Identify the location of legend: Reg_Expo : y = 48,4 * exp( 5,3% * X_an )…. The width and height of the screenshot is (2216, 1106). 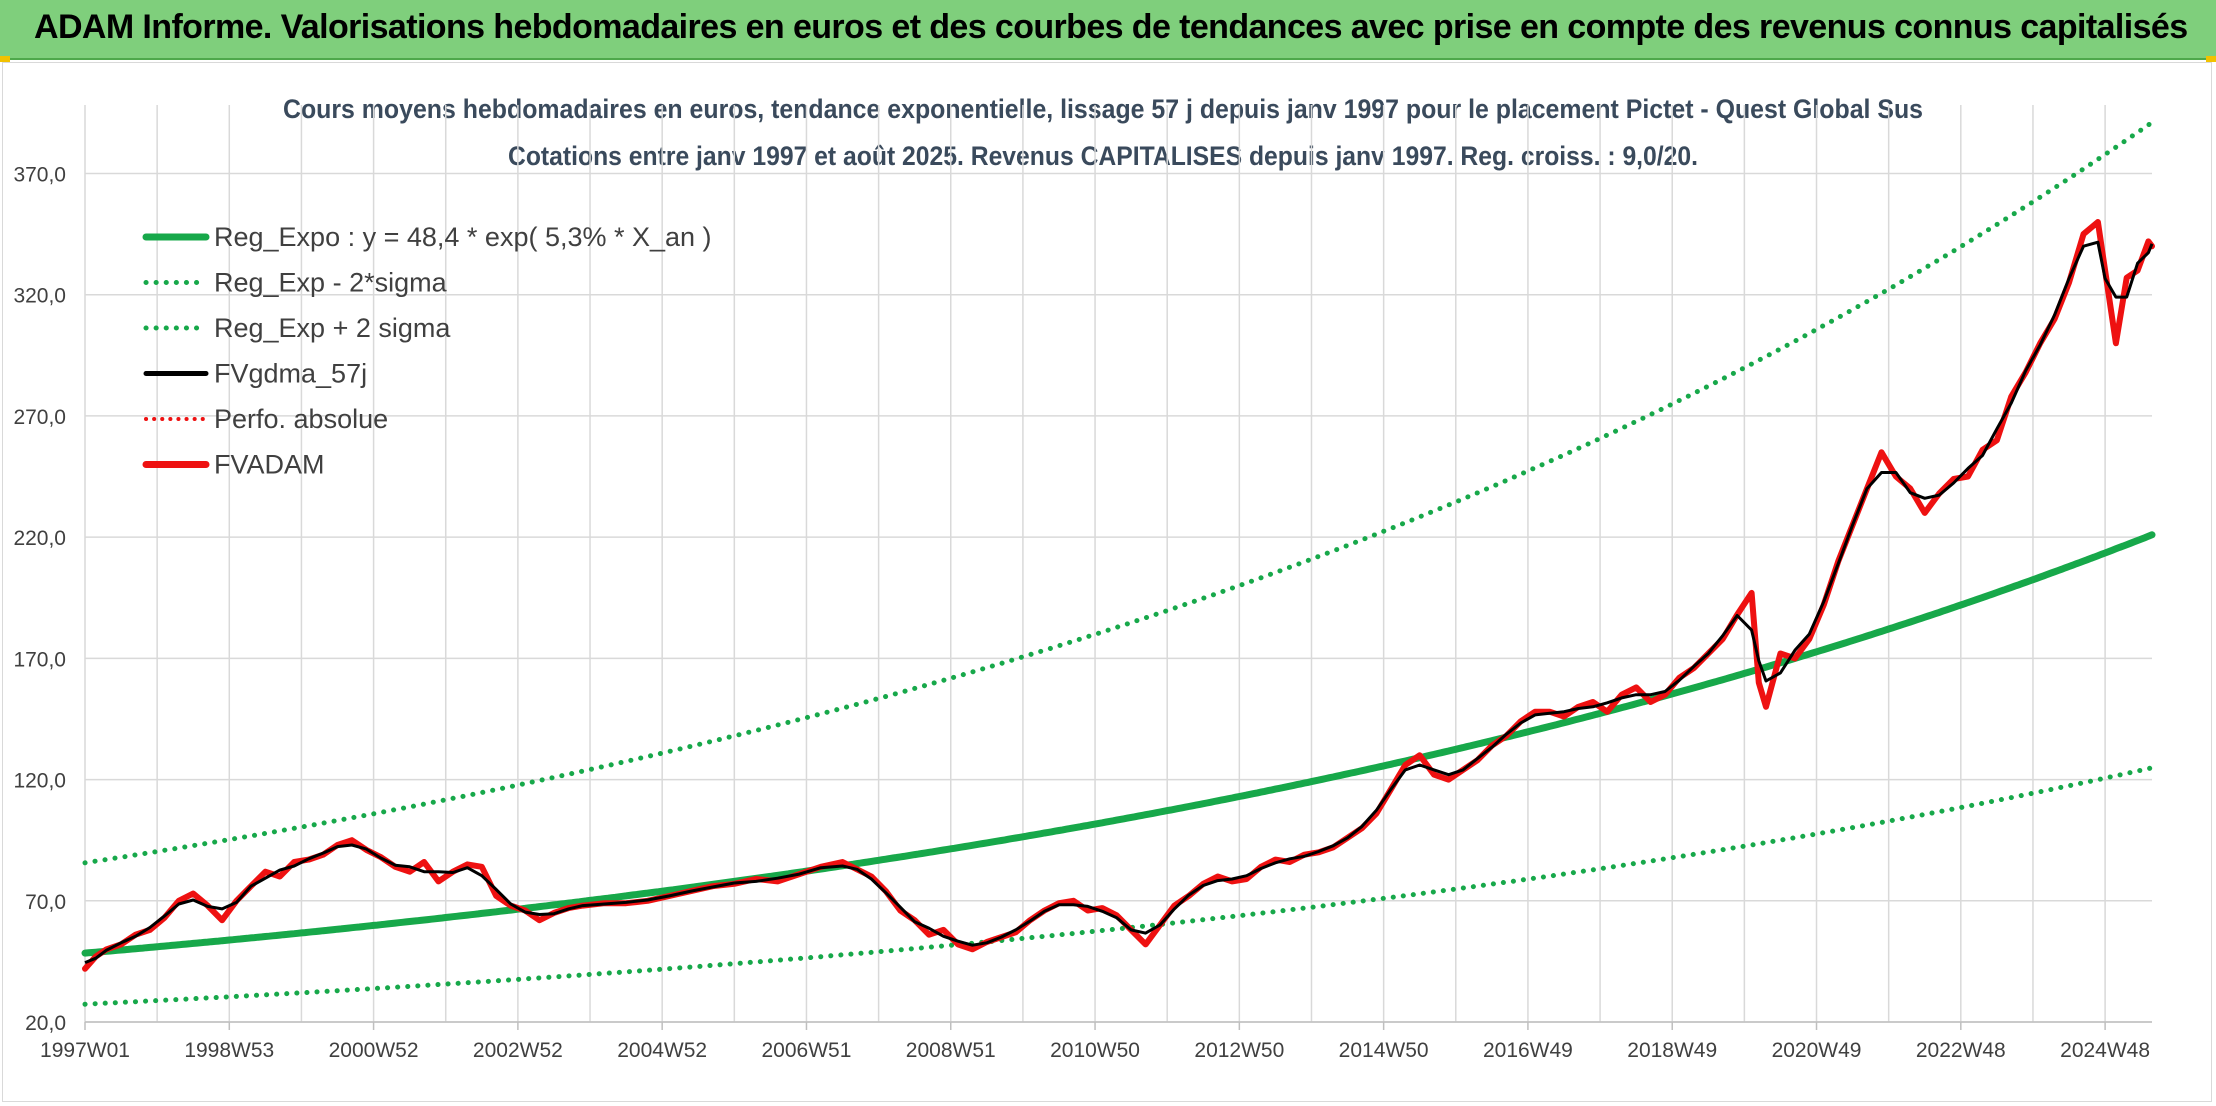
(427, 351).